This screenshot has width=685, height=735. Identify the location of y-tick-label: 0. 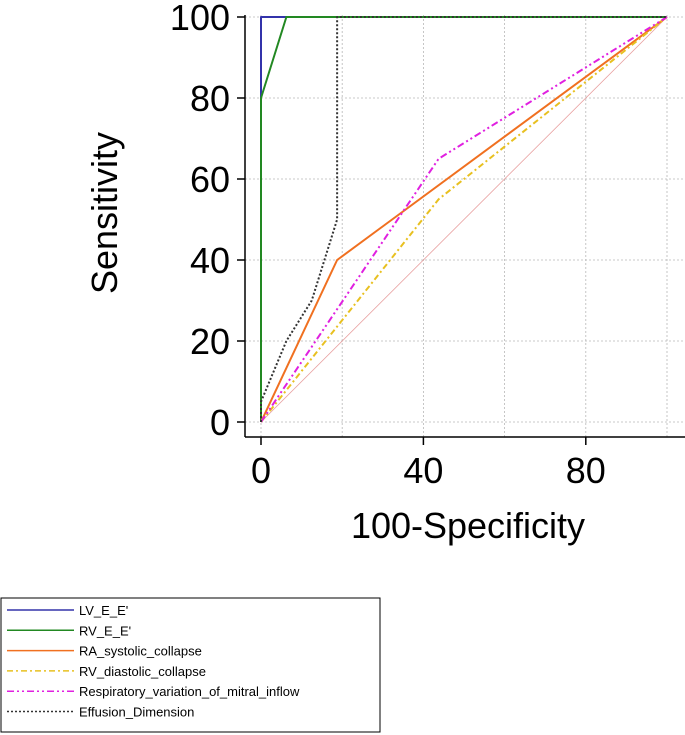
(220, 422).